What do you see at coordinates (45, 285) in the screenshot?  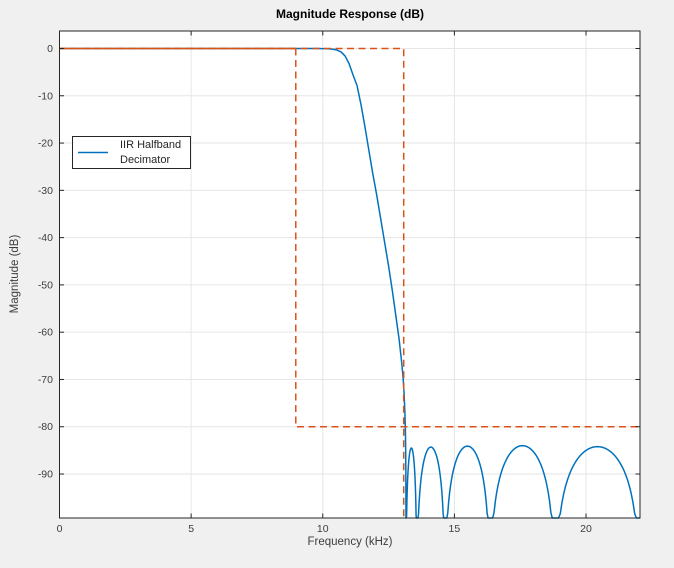 I see `y-tick-label: -50` at bounding box center [45, 285].